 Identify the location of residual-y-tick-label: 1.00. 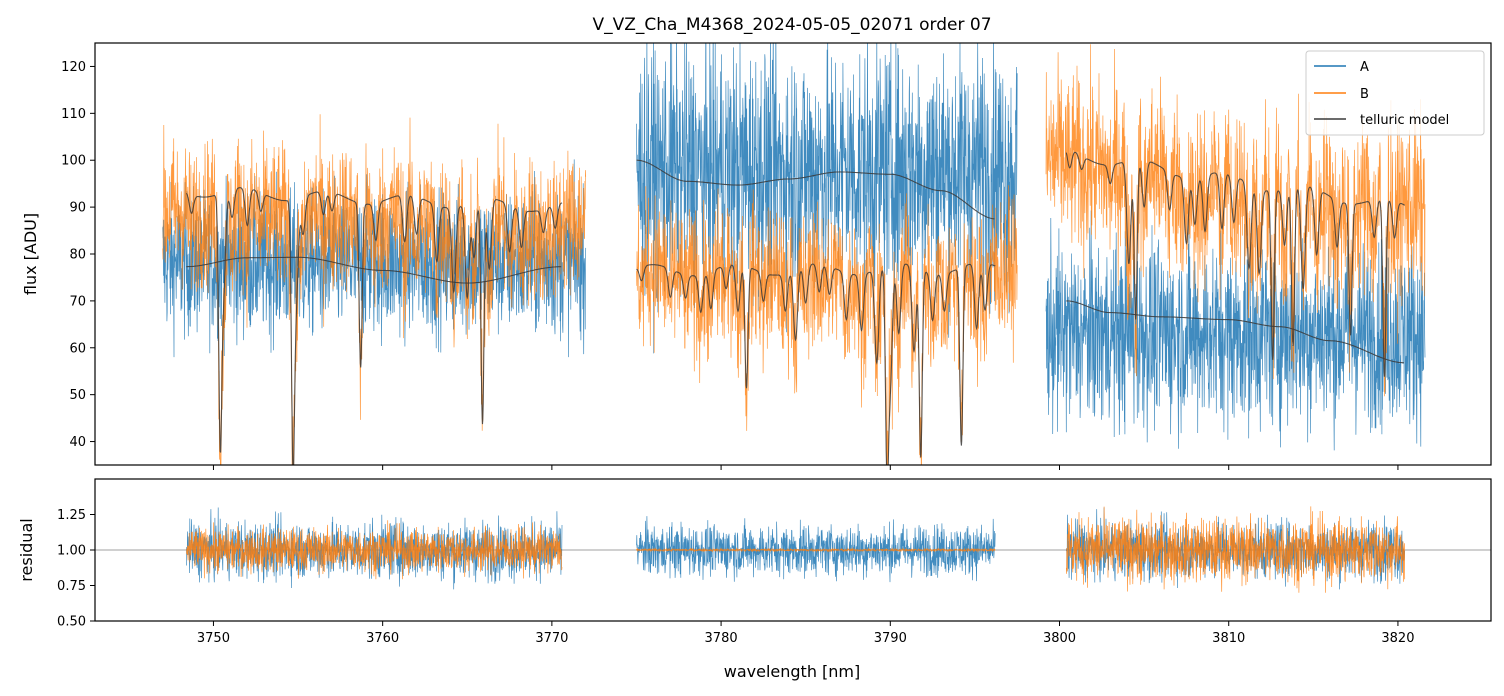
(71, 551).